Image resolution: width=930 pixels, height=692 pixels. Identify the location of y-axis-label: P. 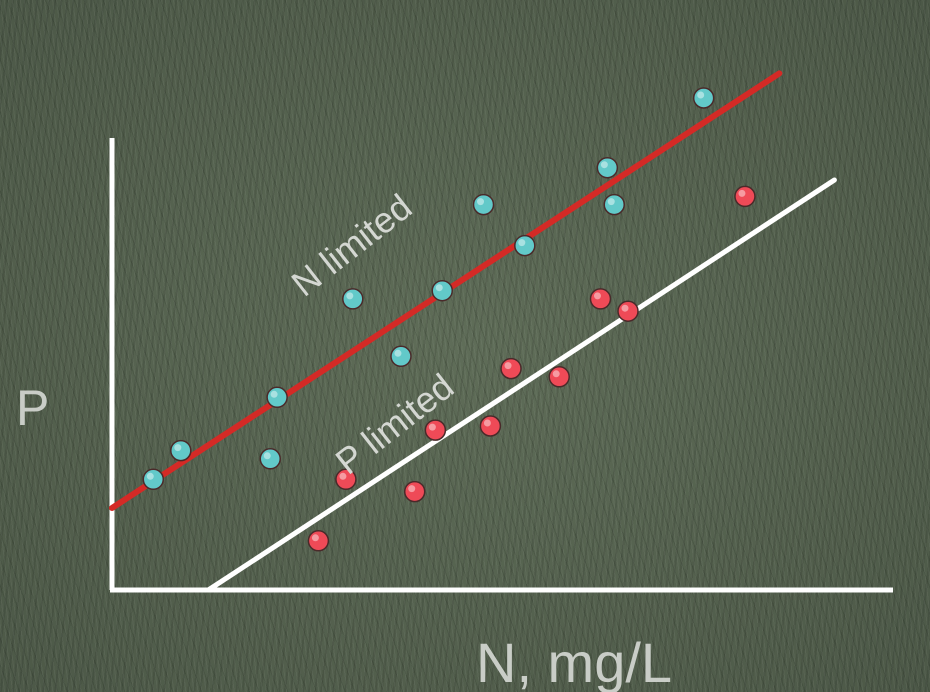
(32, 408).